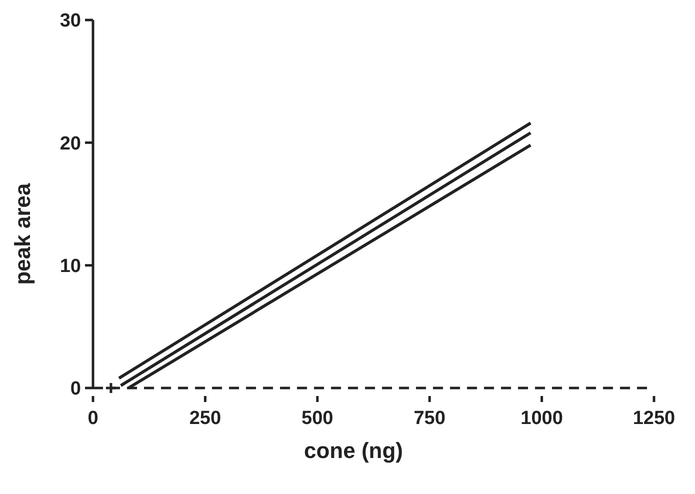 The height and width of the screenshot is (494, 695). I want to click on x-tick-label: 1000, so click(541, 418).